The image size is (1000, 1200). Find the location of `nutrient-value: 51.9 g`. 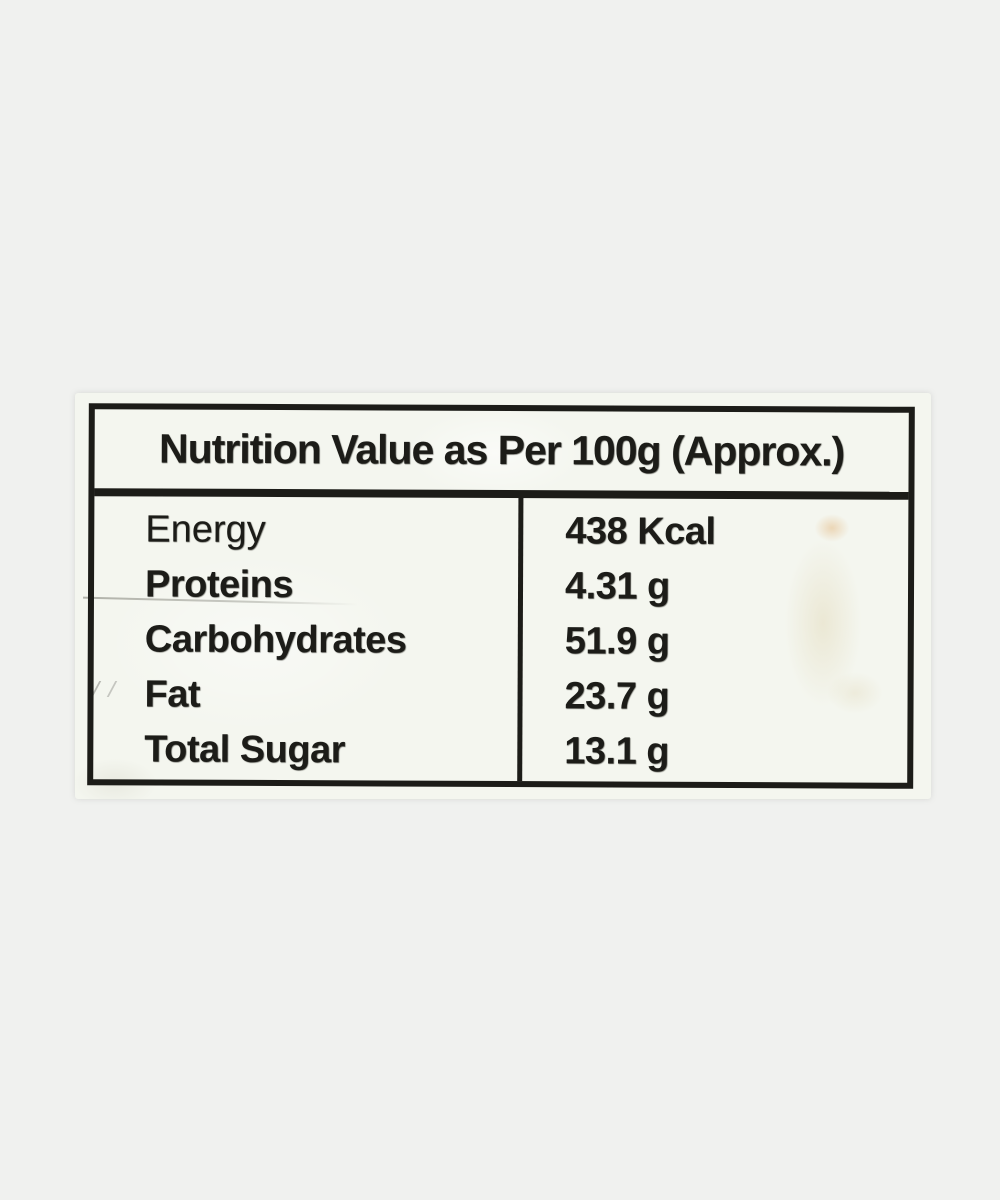

nutrient-value: 51.9 g is located at coordinates (617, 641).